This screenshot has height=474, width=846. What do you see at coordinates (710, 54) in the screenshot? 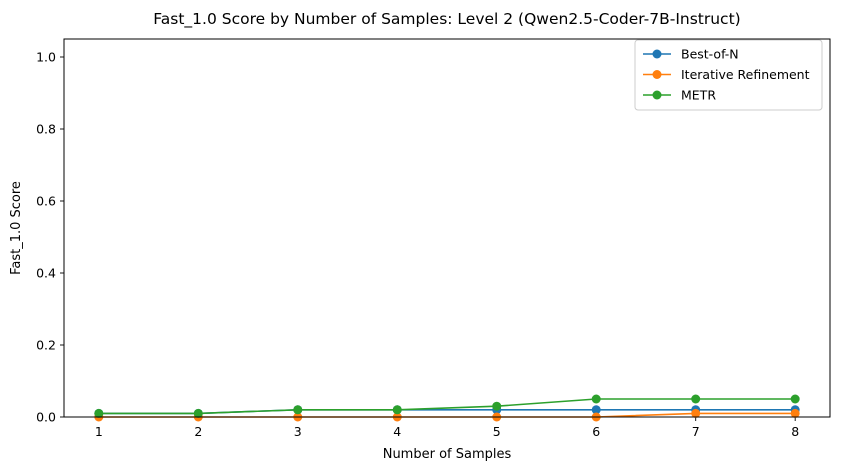
I see `legend-label: Best-of-N` at bounding box center [710, 54].